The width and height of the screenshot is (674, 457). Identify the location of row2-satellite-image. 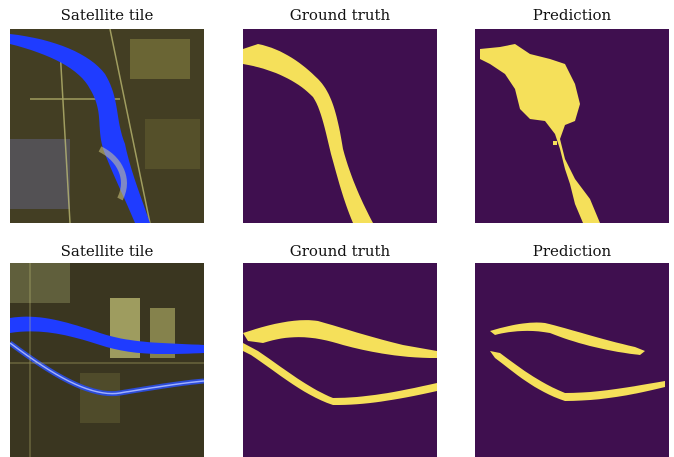
(107, 360).